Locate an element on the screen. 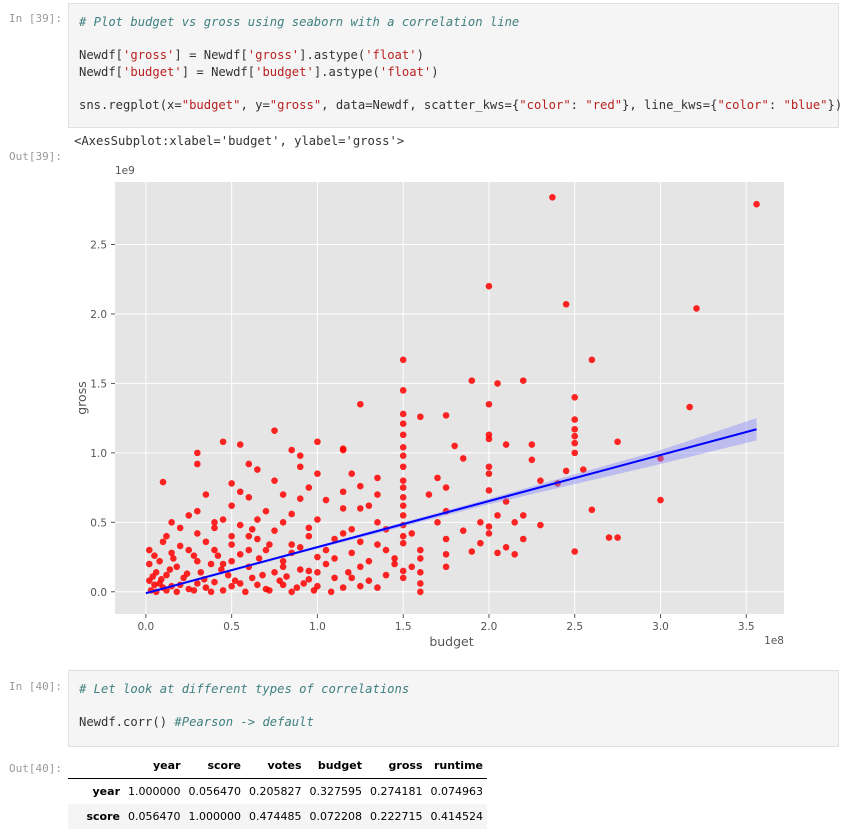 This screenshot has height=834, width=841. table-cell: 0.474485 is located at coordinates (275, 816).